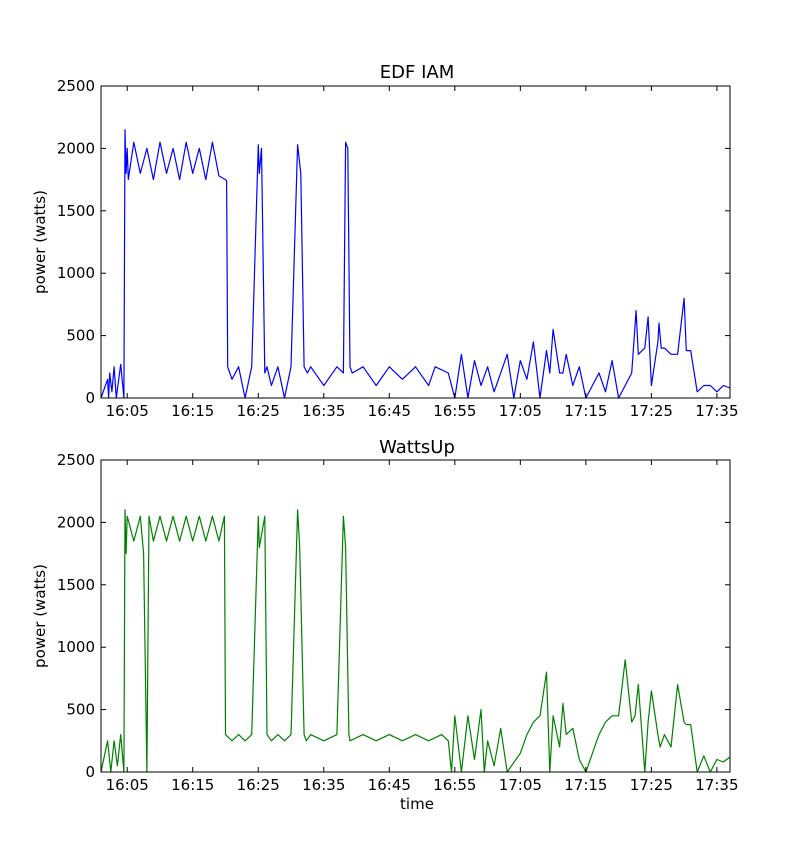 This screenshot has height=858, width=812. What do you see at coordinates (40, 616) in the screenshot?
I see `wattsup-y-axis-label: power (watts)` at bounding box center [40, 616].